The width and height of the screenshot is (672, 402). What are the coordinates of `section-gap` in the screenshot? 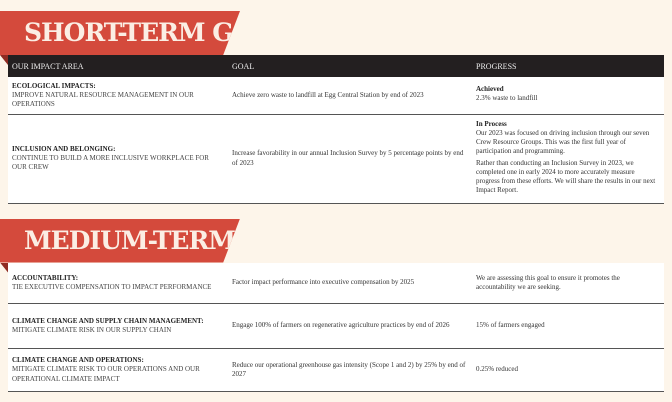 It's located at (336, 211).